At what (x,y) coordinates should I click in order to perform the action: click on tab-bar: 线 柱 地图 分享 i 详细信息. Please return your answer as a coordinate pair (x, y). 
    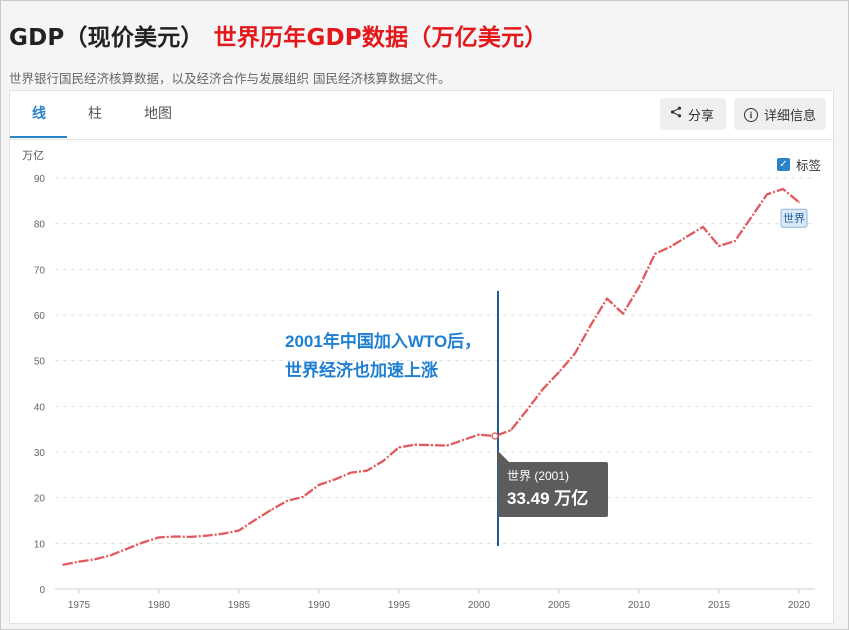
    Looking at the image, I should click on (421, 115).